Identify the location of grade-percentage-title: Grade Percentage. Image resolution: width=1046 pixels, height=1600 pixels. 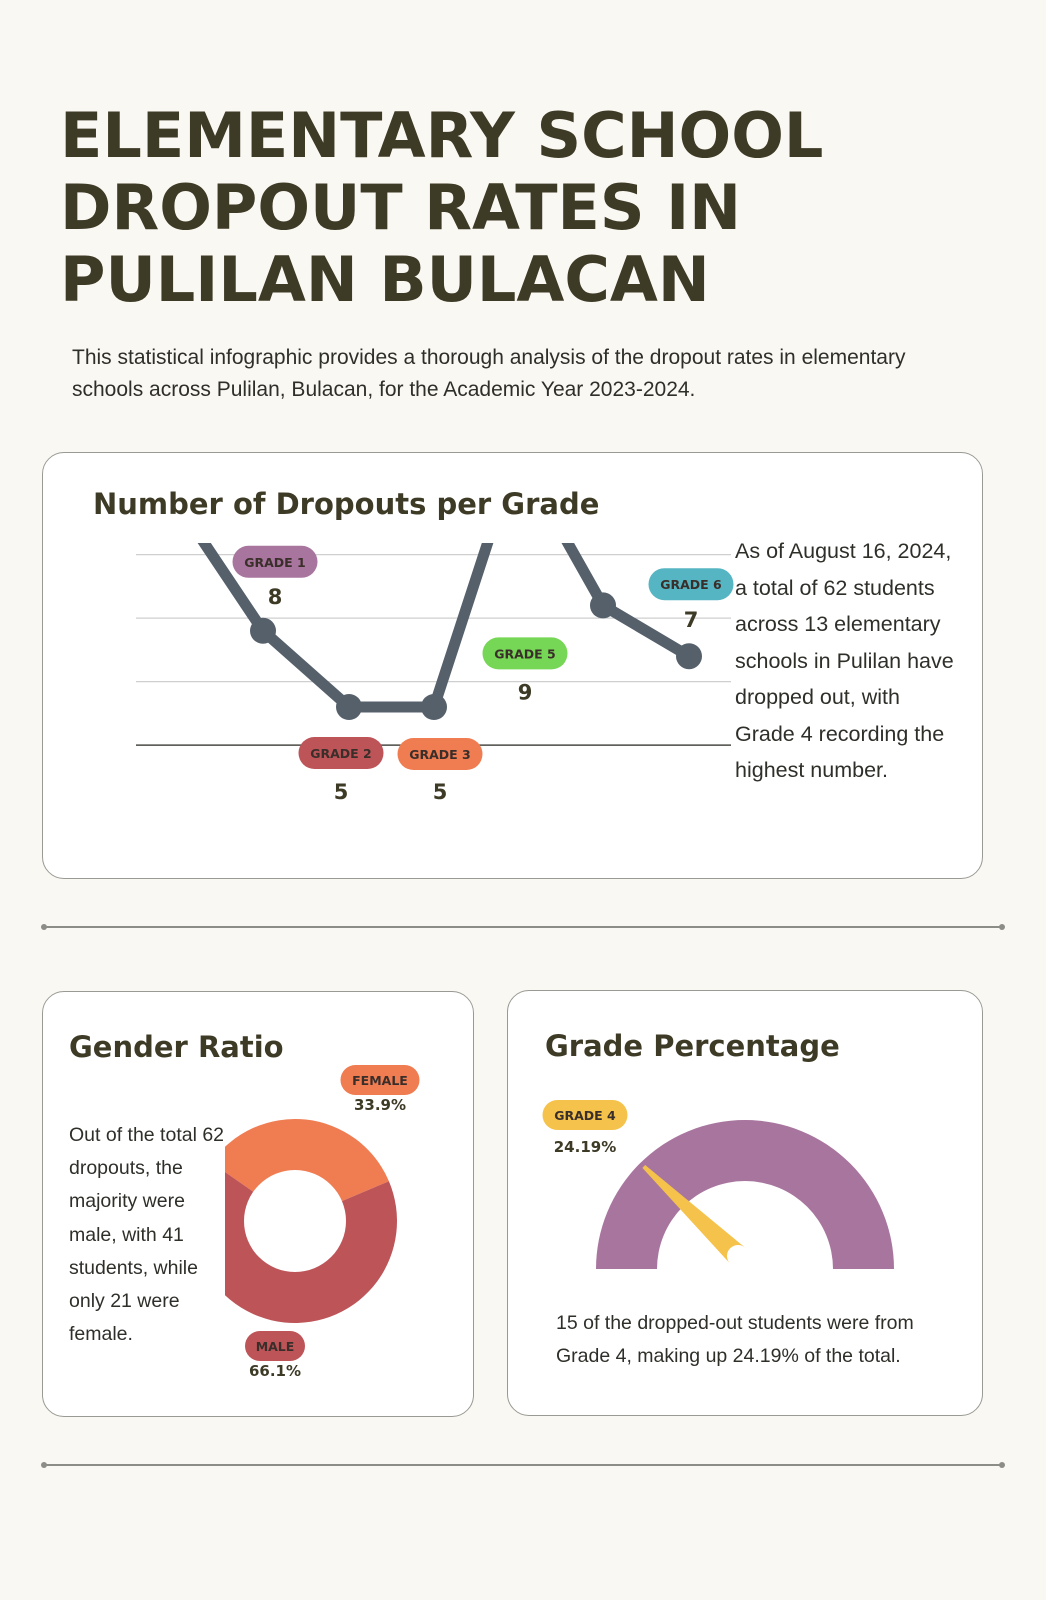
(692, 1046).